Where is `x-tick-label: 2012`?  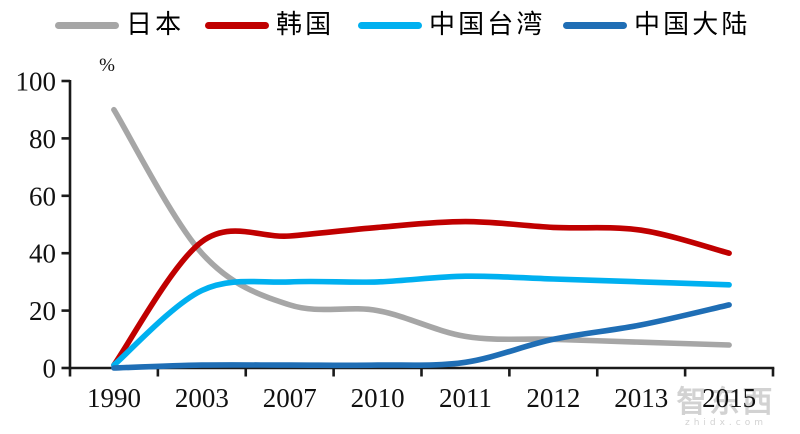 x-tick-label: 2012 is located at coordinates (553, 398).